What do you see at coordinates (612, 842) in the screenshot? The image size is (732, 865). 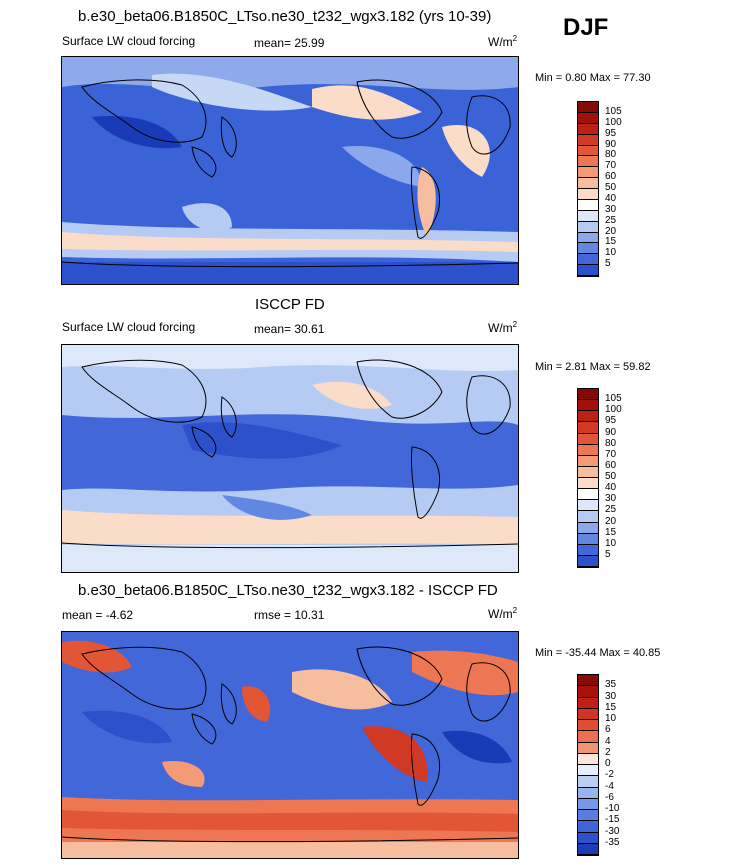 I see `colorbar-tick-label: -35` at bounding box center [612, 842].